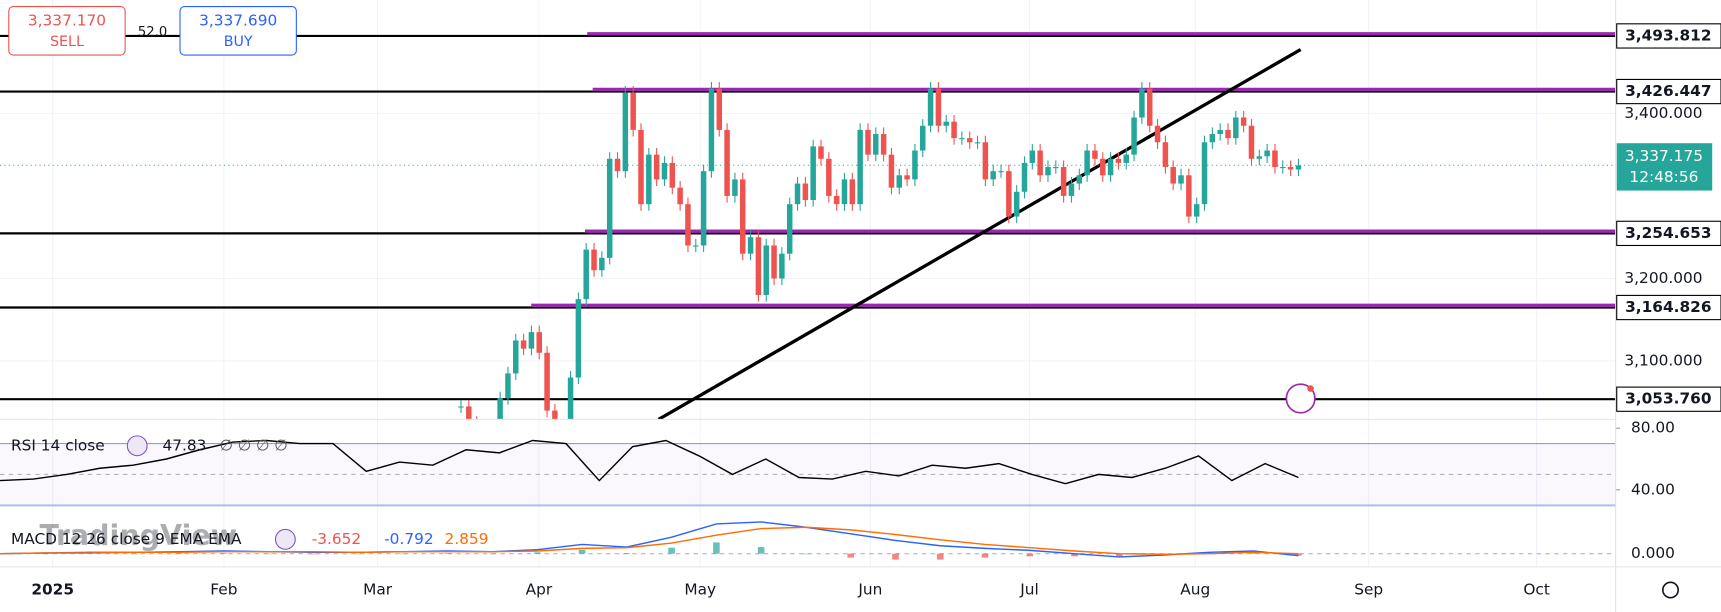 The height and width of the screenshot is (612, 1721). I want to click on sell-button, so click(67, 31).